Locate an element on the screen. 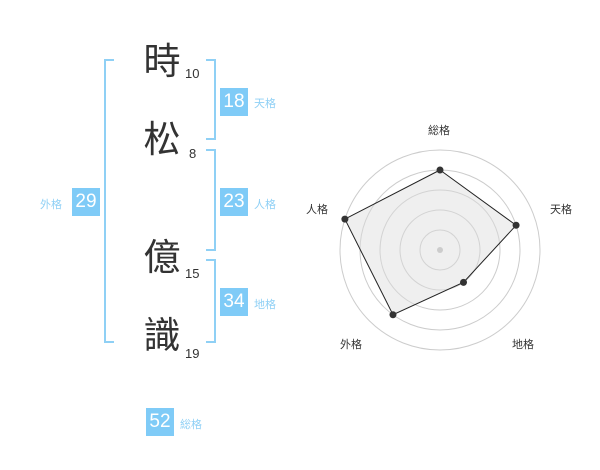 The height and width of the screenshot is (470, 600). gaikaku-value: 29 is located at coordinates (86, 202).